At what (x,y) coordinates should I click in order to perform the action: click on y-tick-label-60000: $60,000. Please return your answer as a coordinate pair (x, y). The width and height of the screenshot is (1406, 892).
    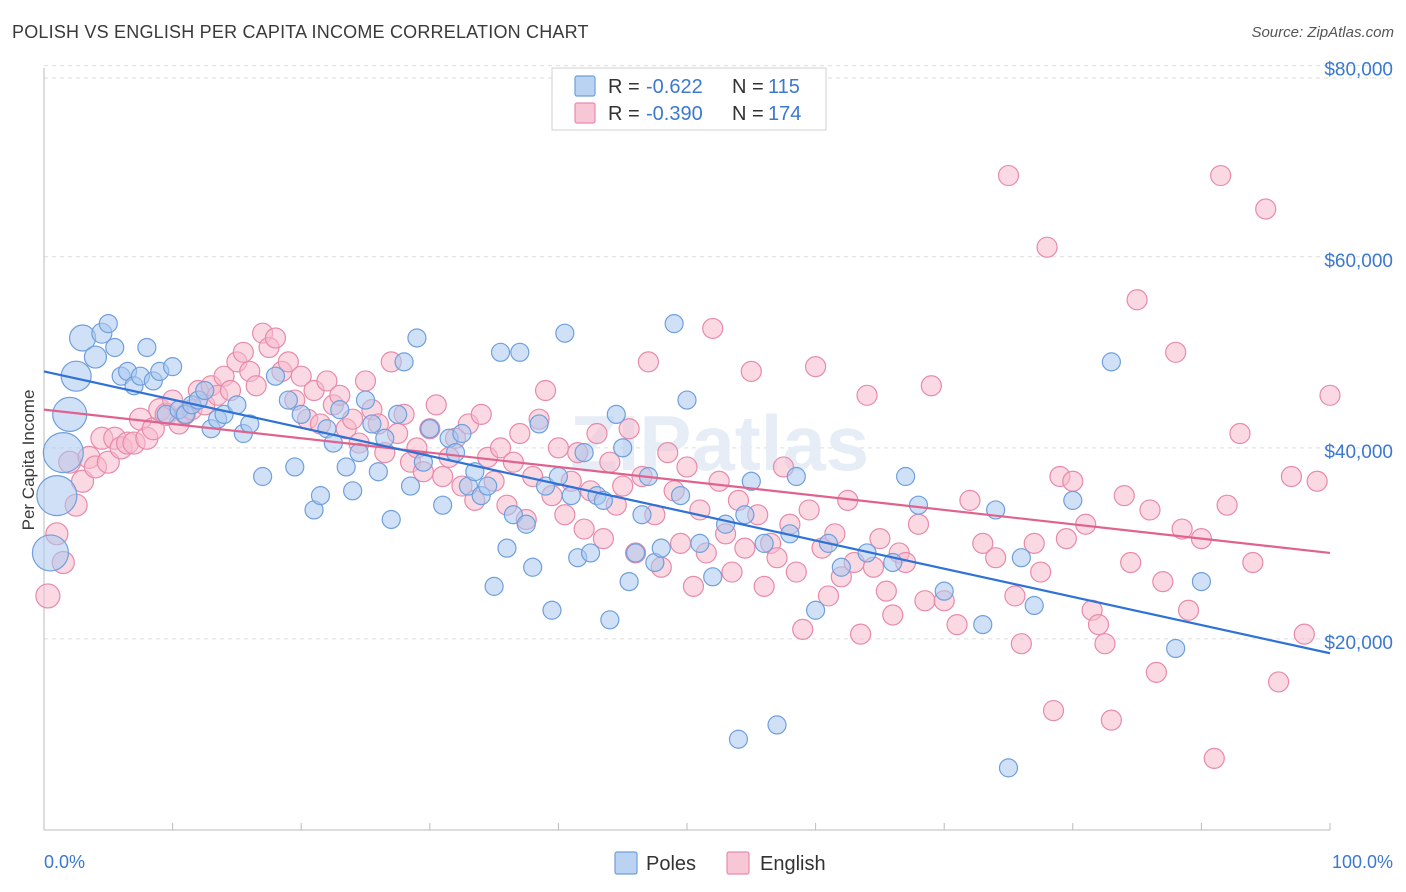
    Looking at the image, I should click on (1358, 261).